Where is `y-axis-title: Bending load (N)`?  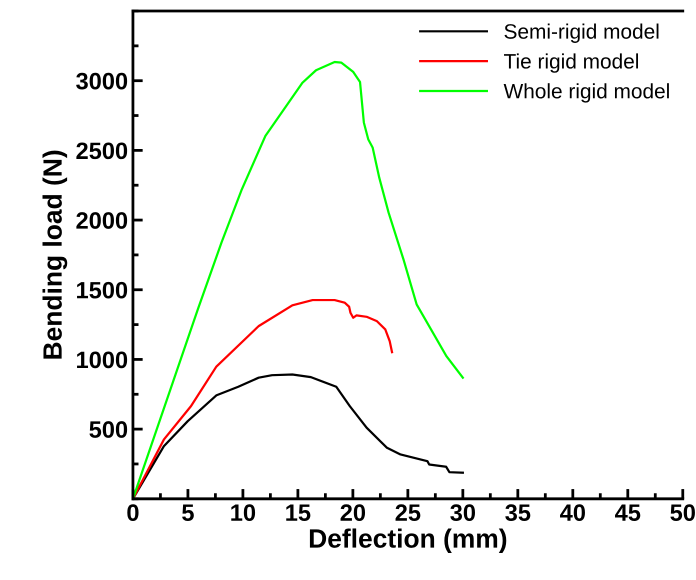
y-axis-title: Bending load (N) is located at coordinates (55, 254).